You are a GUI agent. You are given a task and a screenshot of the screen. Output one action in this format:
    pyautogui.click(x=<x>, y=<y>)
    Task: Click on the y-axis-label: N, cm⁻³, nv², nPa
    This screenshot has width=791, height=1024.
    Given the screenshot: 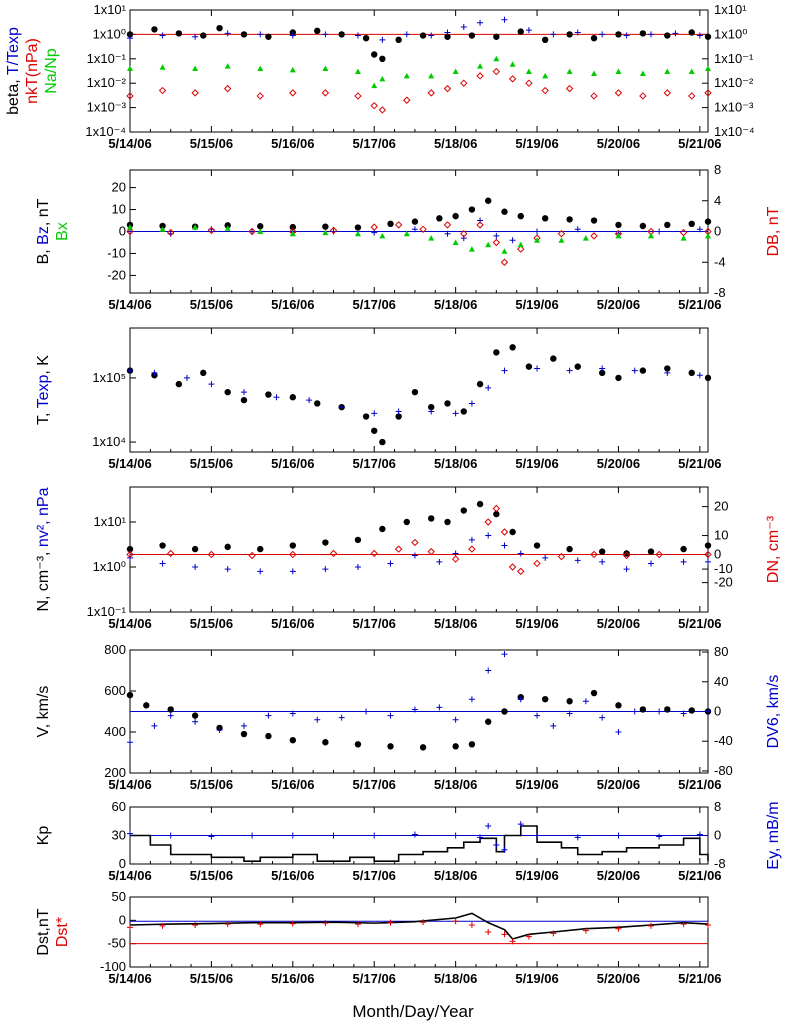 What is the action you would take?
    pyautogui.click(x=43, y=549)
    